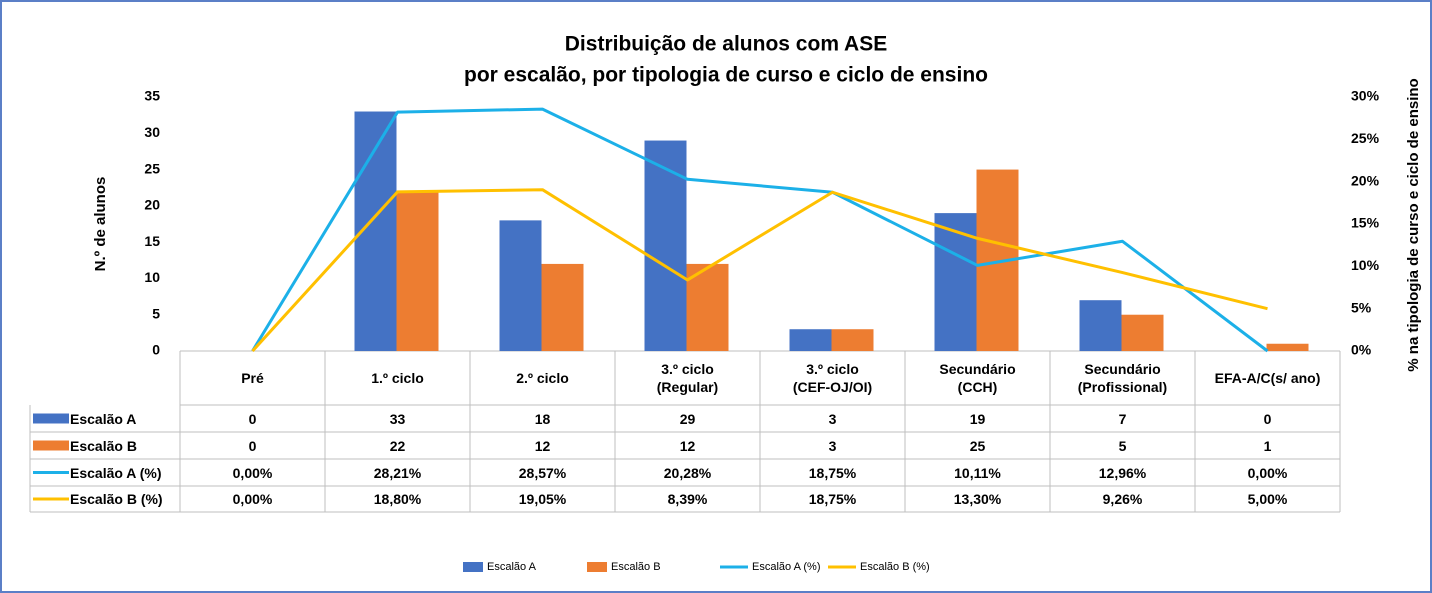 The height and width of the screenshot is (593, 1432). Describe the element at coordinates (100, 224) in the screenshot. I see `y-axis-title: N.º de alunos` at that location.